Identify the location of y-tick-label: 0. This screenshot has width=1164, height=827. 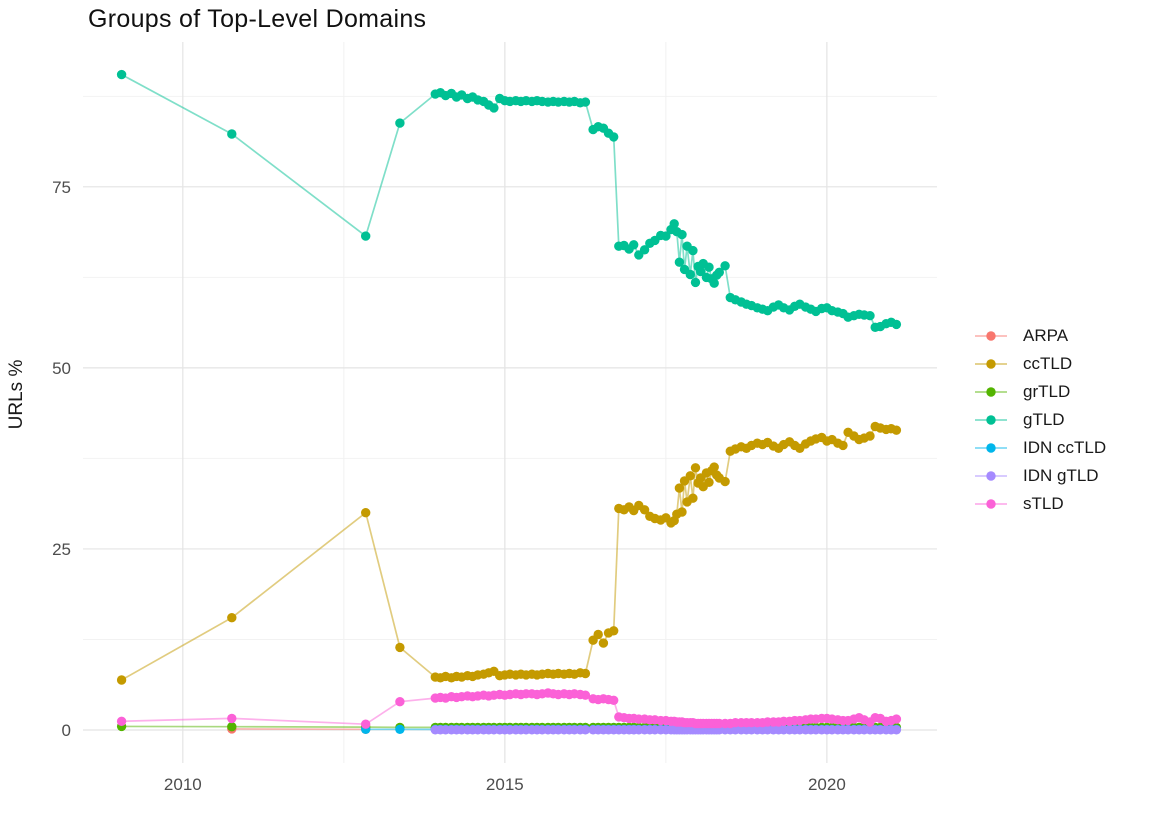
(66, 730).